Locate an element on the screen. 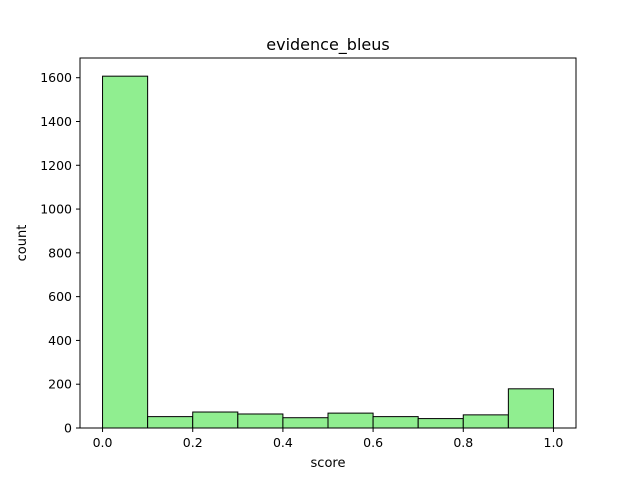  x-tick-label: 0.2 is located at coordinates (193, 442).